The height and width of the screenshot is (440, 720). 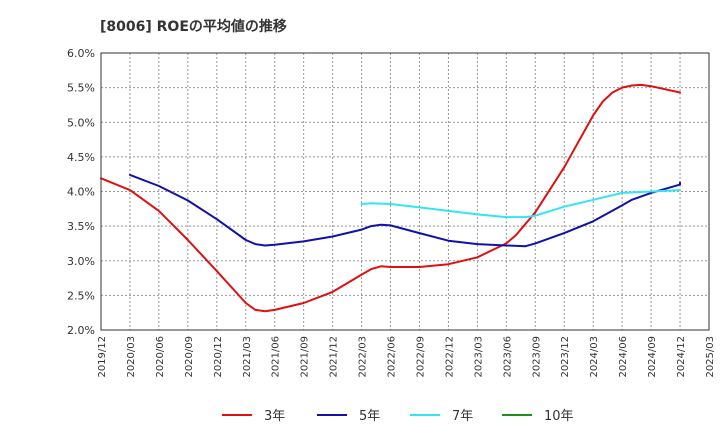 What do you see at coordinates (81, 261) in the screenshot?
I see `y-tick-label: 3.0%` at bounding box center [81, 261].